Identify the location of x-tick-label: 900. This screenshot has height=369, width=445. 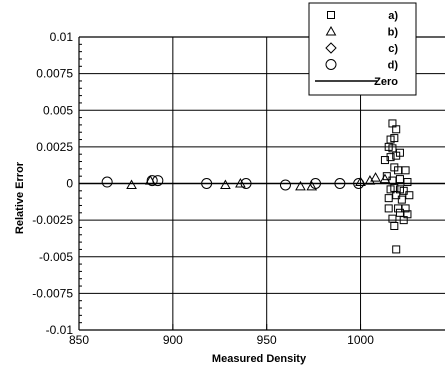
(173, 340).